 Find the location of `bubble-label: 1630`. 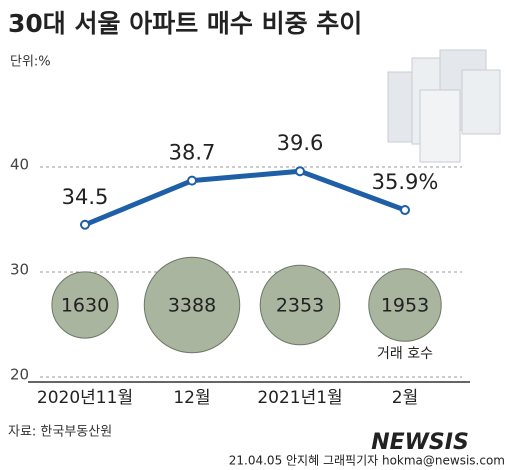

bubble-label: 1630 is located at coordinates (85, 306).